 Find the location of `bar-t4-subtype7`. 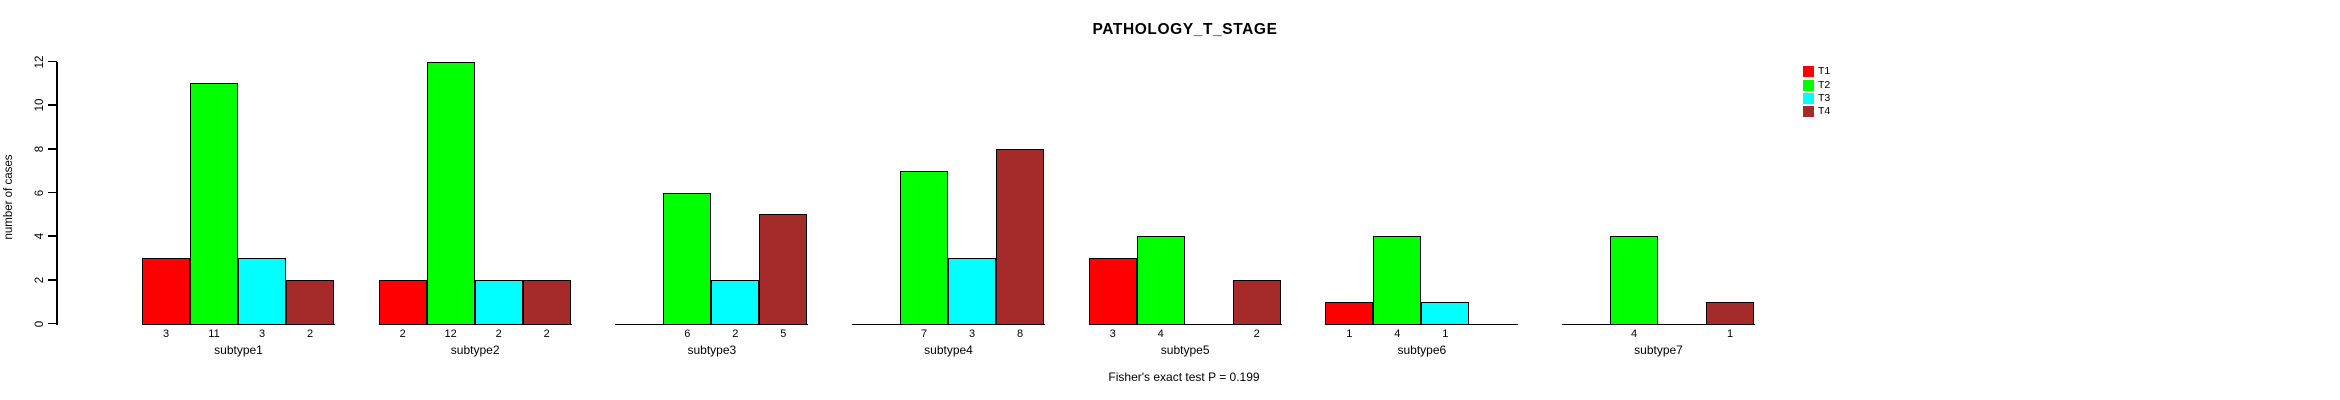

bar-t4-subtype7 is located at coordinates (1730, 313).